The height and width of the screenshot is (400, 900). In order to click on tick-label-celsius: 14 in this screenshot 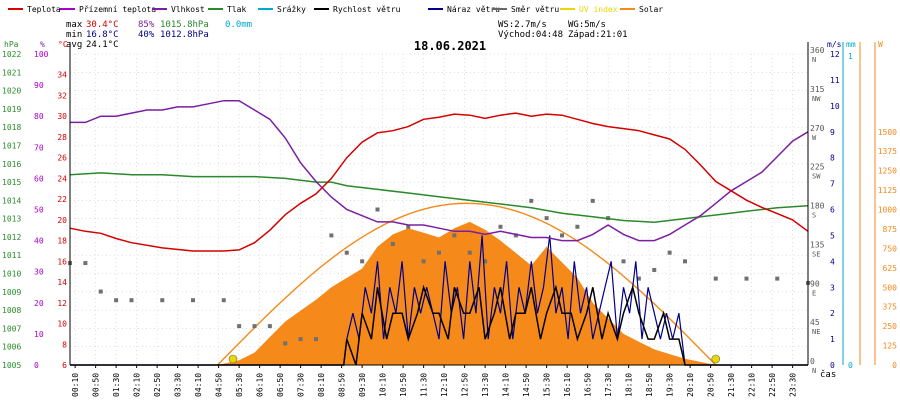, I will do `click(62, 282)`.